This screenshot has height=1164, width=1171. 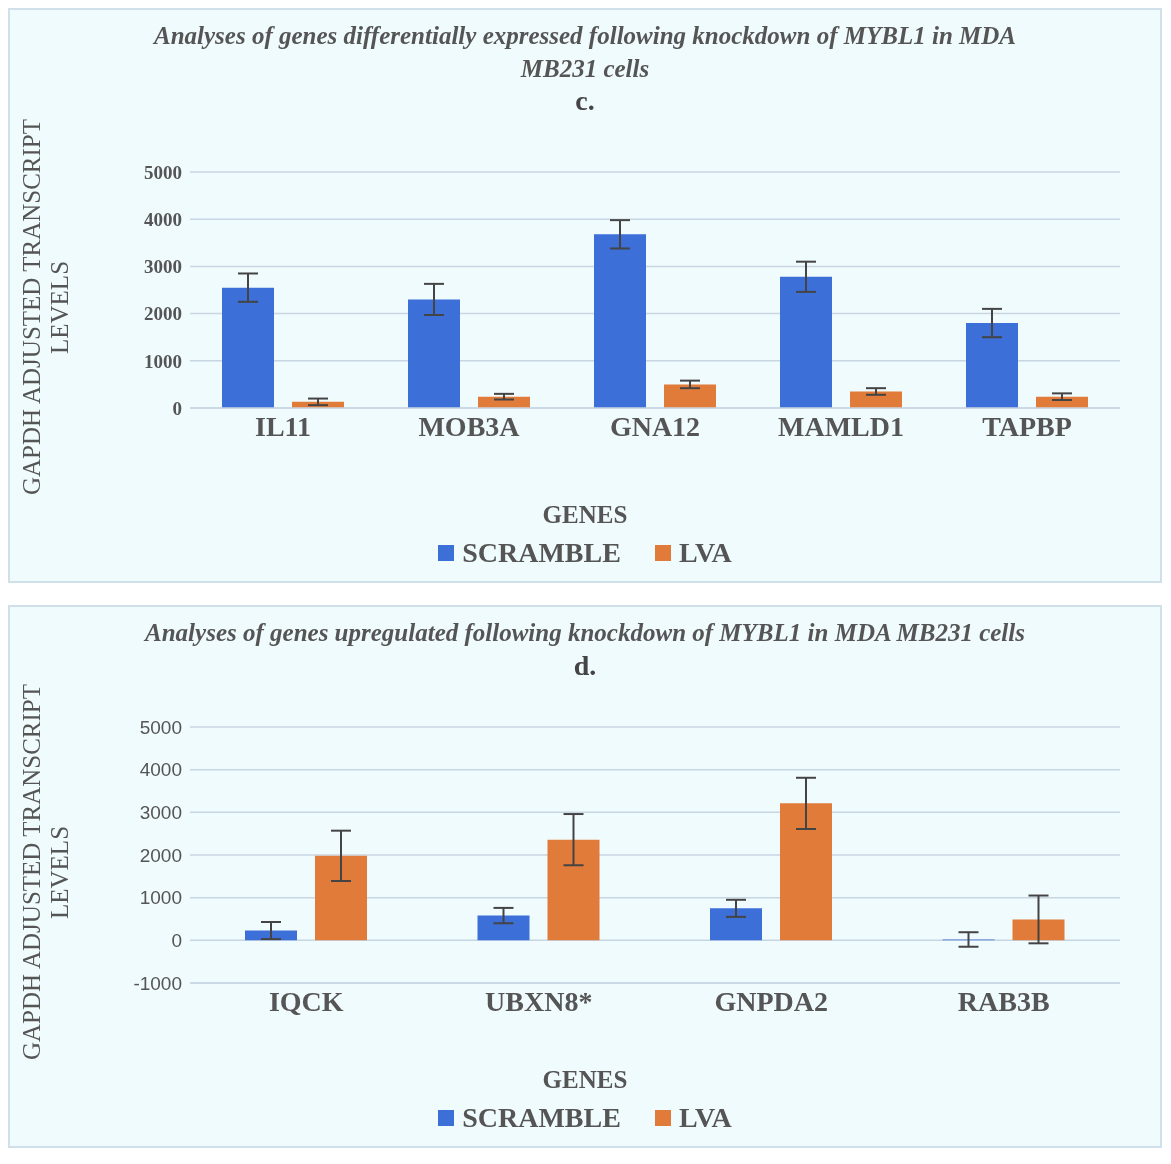 What do you see at coordinates (157, 983) in the screenshot?
I see `y-tick-label: -1000` at bounding box center [157, 983].